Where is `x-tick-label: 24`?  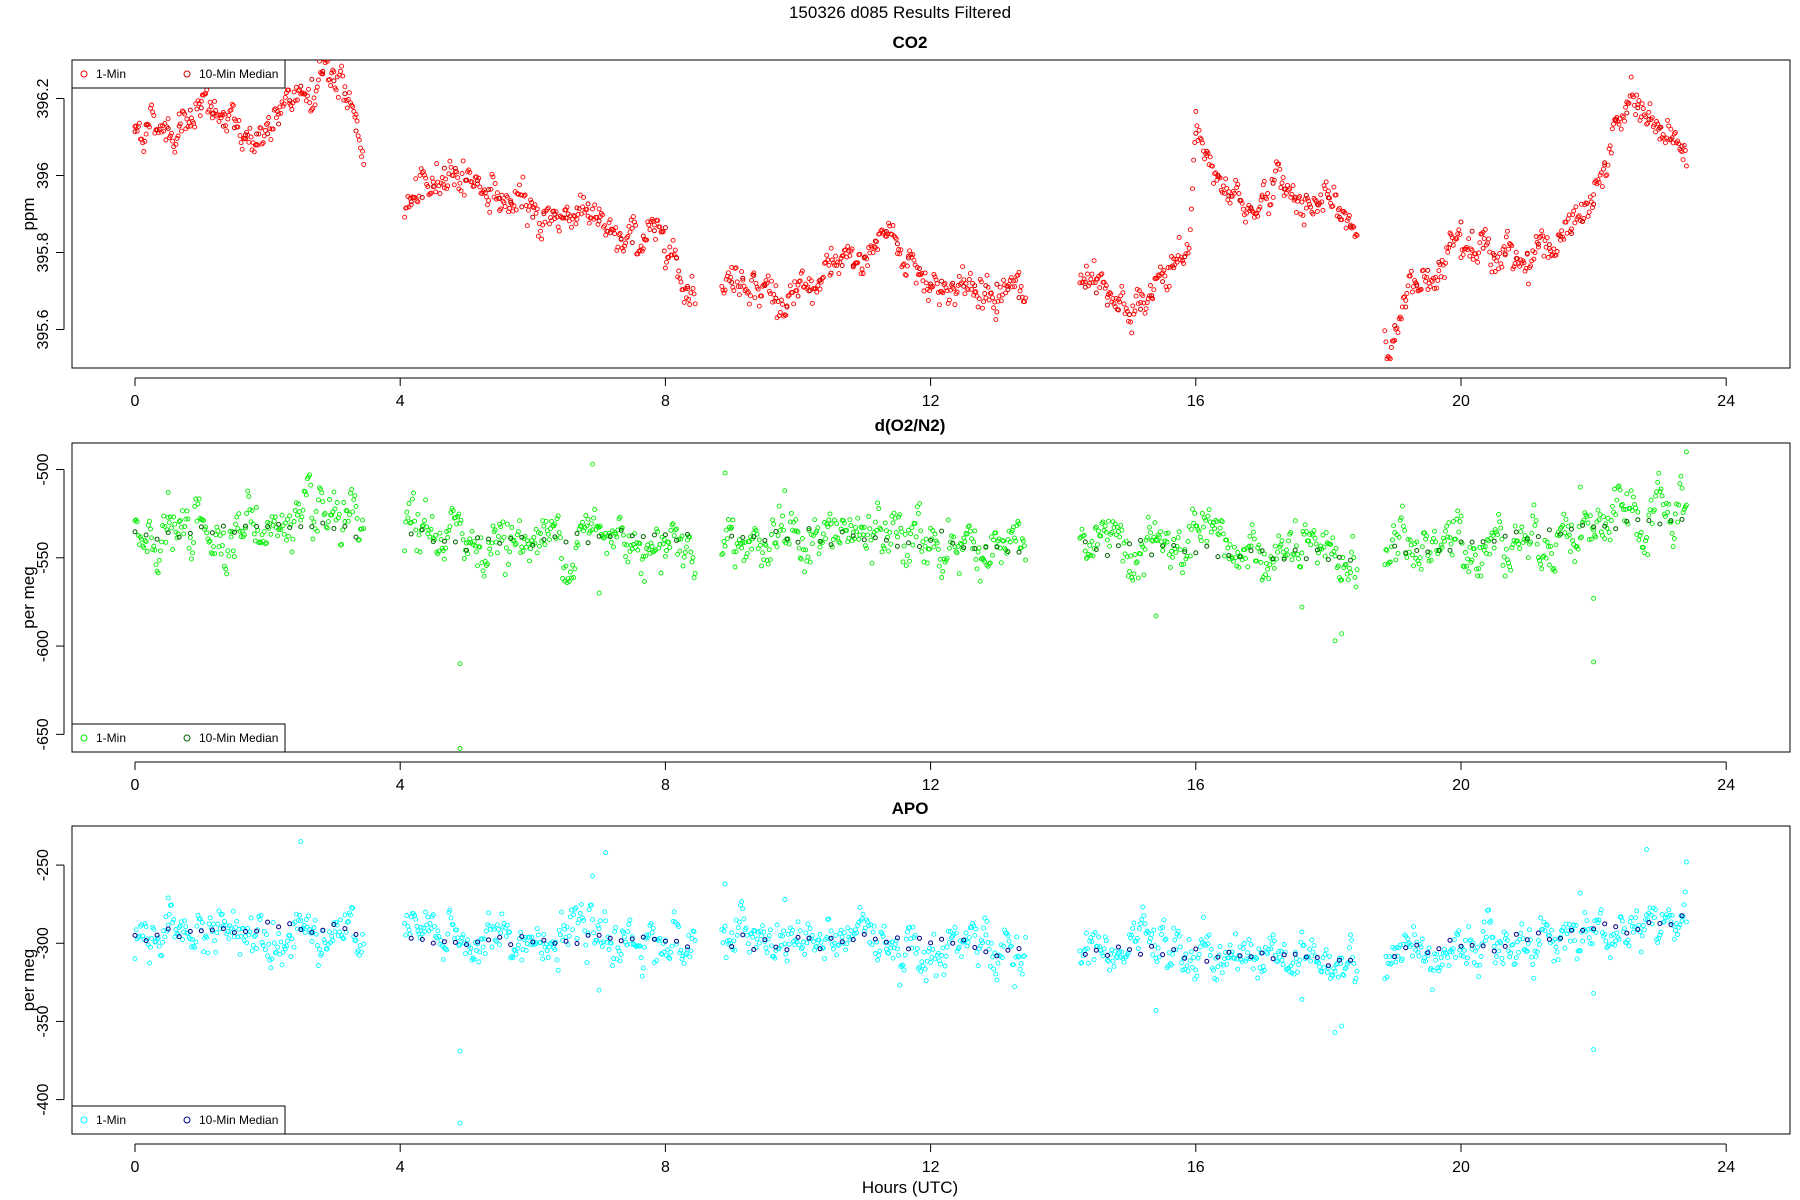 x-tick-label: 24 is located at coordinates (1726, 401).